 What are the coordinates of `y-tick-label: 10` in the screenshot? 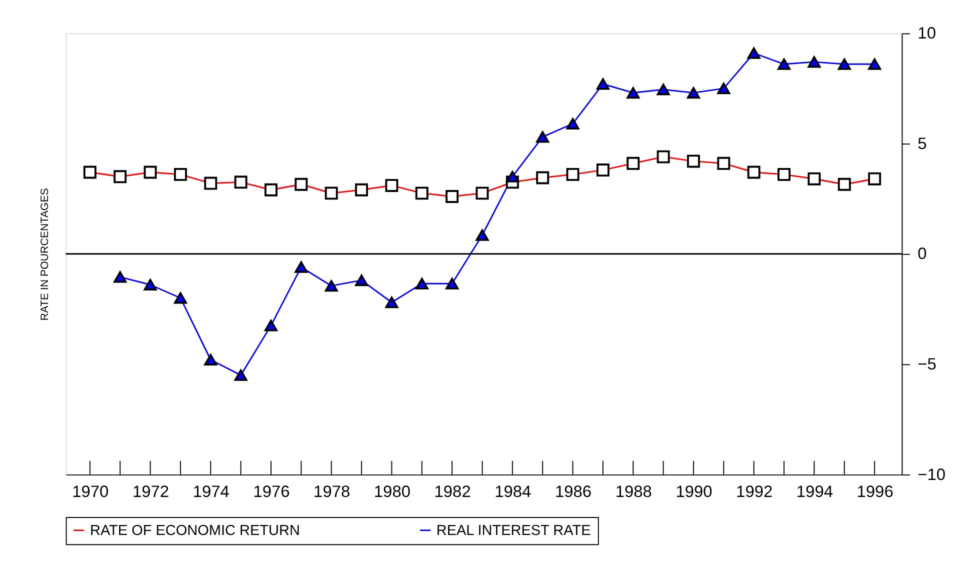 It's located at (927, 33).